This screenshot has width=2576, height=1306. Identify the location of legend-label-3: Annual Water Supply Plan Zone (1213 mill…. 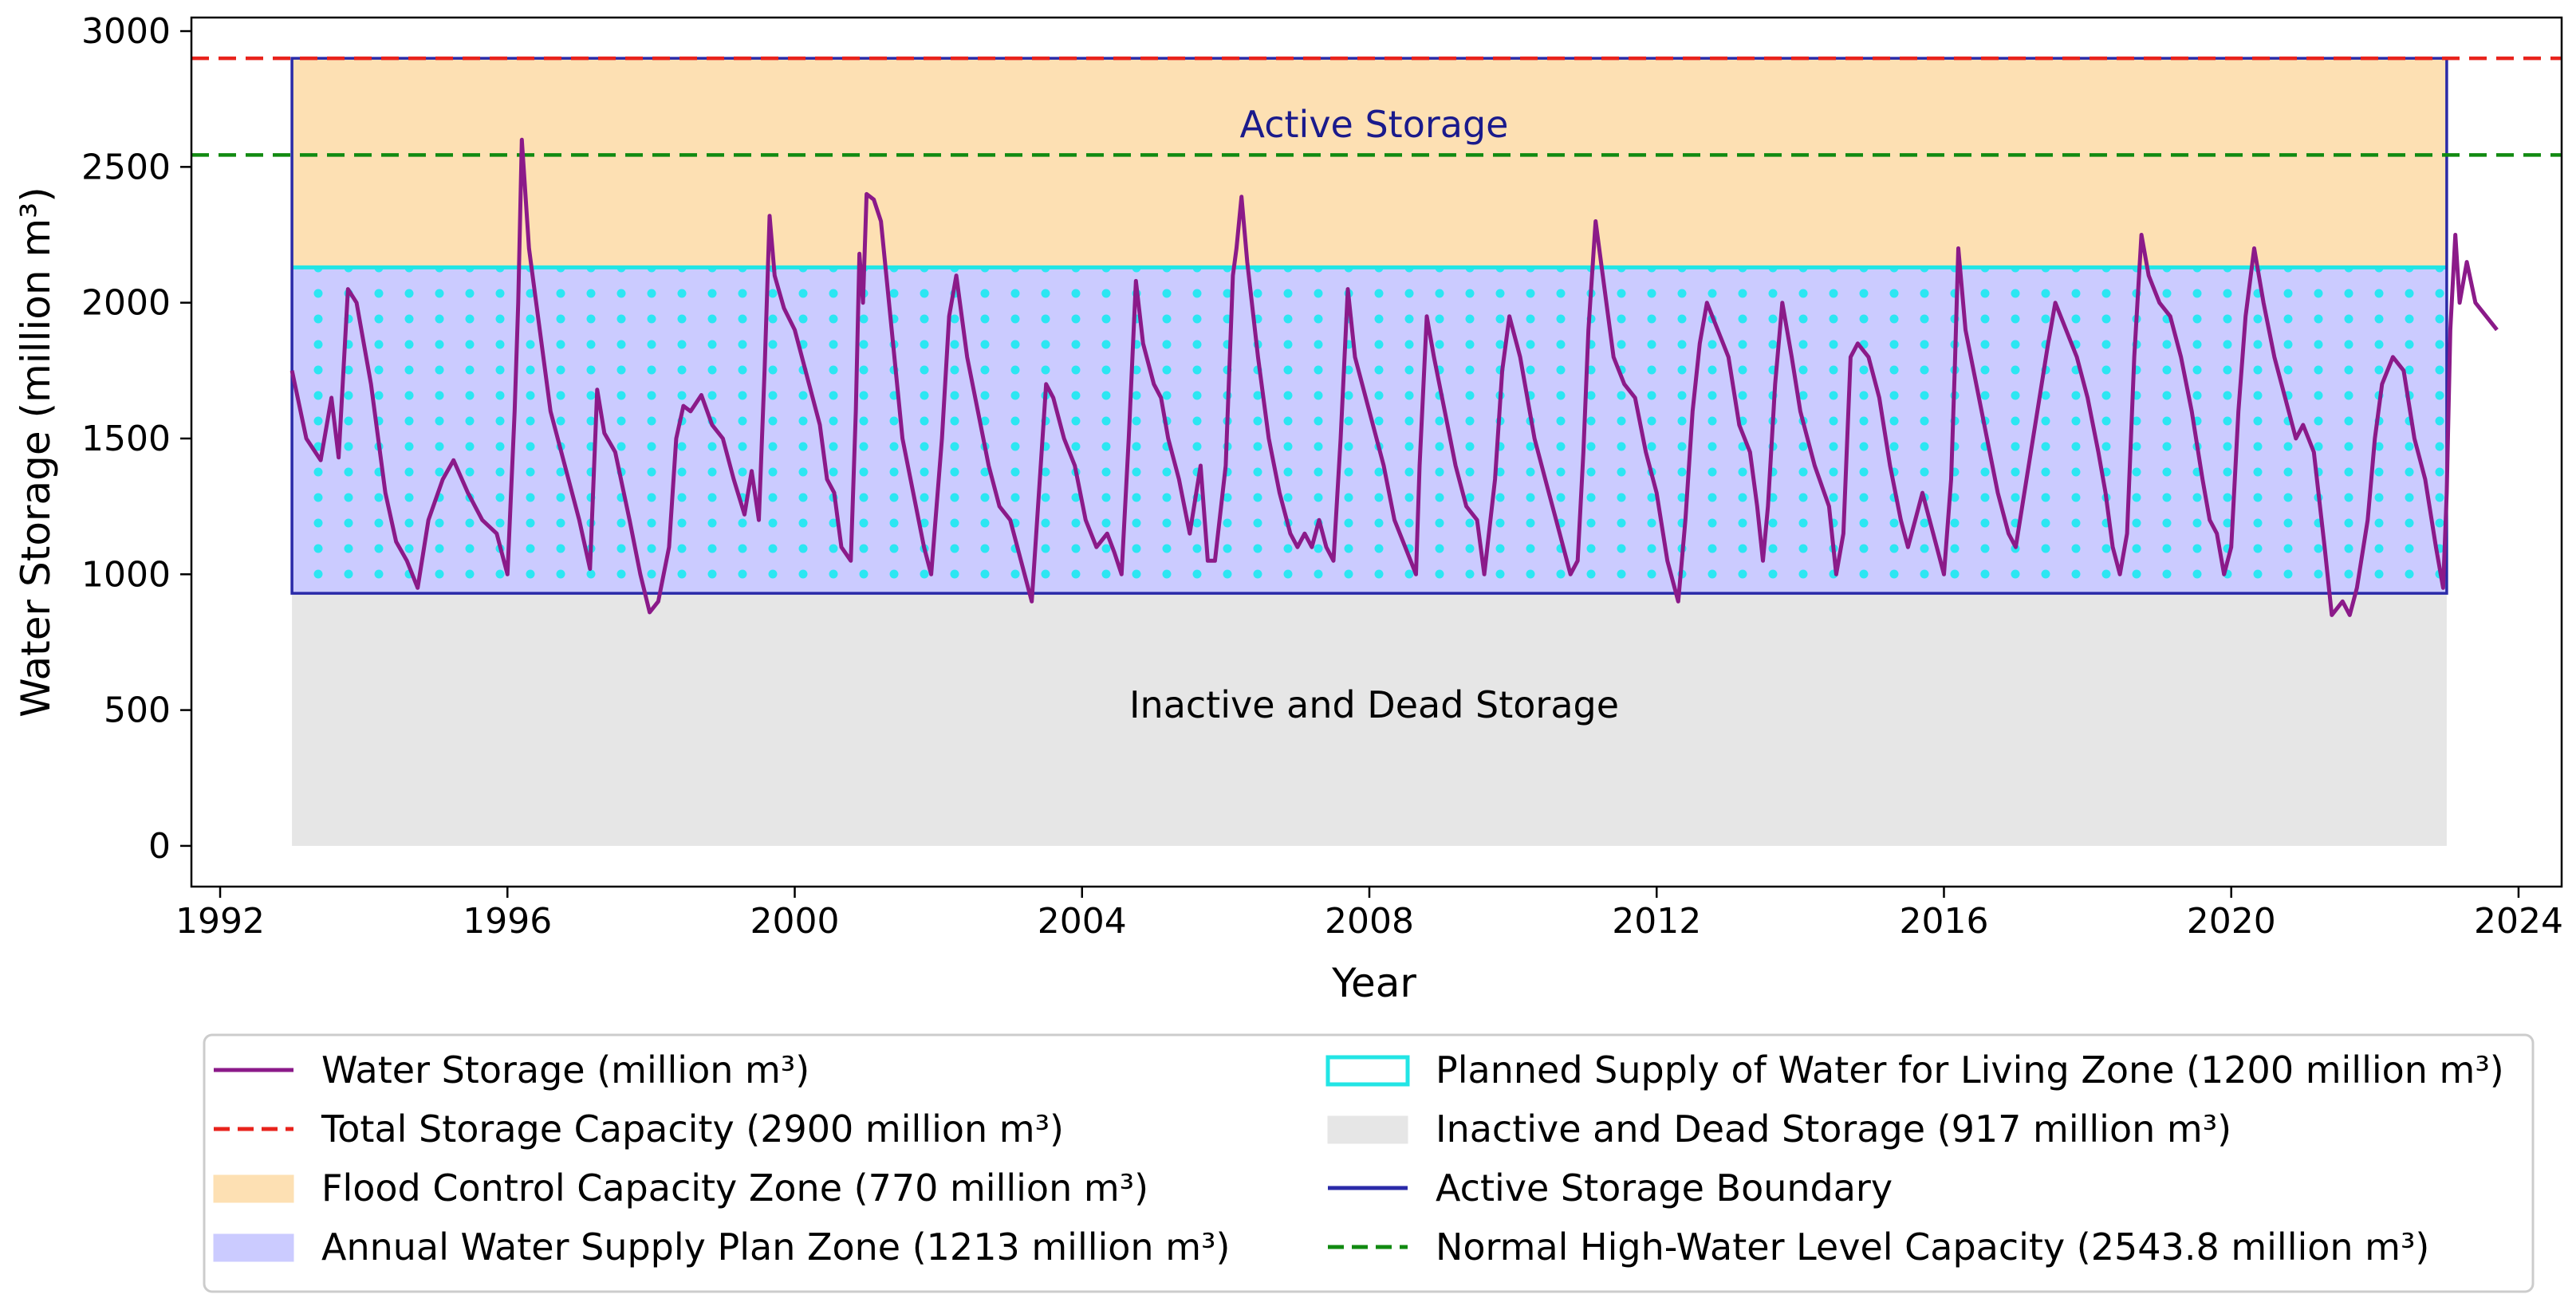
(775, 1247).